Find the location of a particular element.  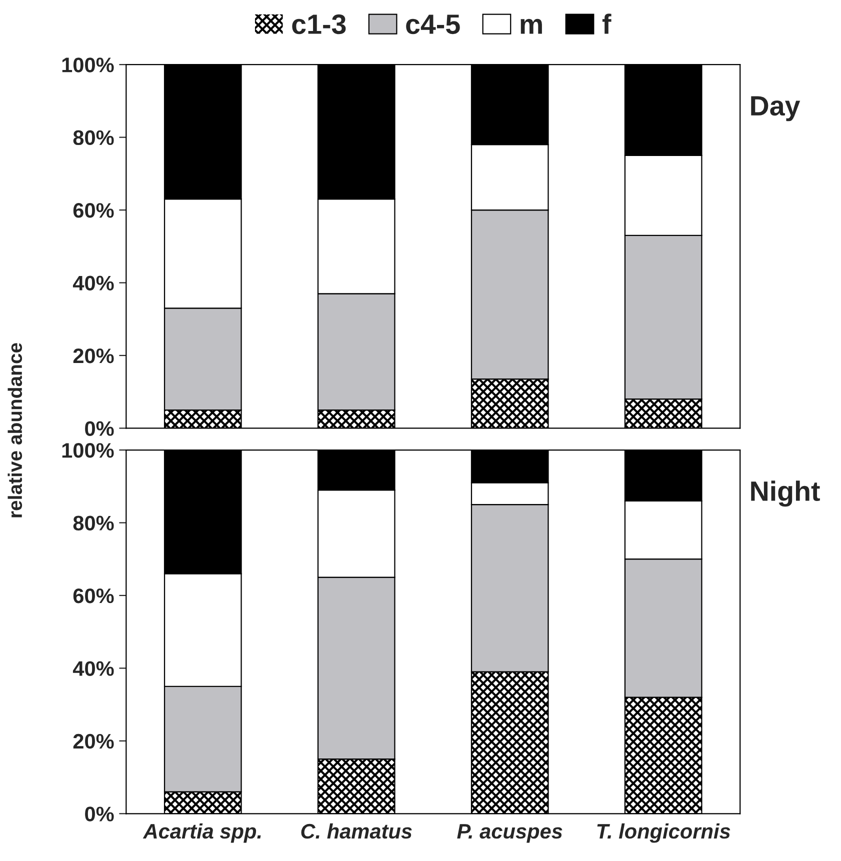

text: Day is located at coordinates (775, 109).